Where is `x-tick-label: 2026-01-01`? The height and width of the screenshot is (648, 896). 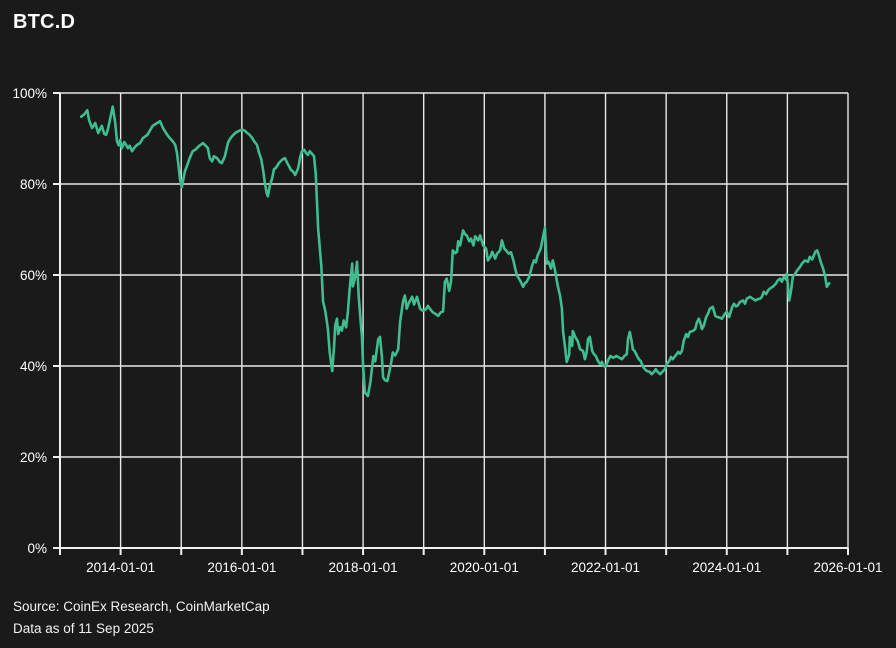 x-tick-label: 2026-01-01 is located at coordinates (847, 567).